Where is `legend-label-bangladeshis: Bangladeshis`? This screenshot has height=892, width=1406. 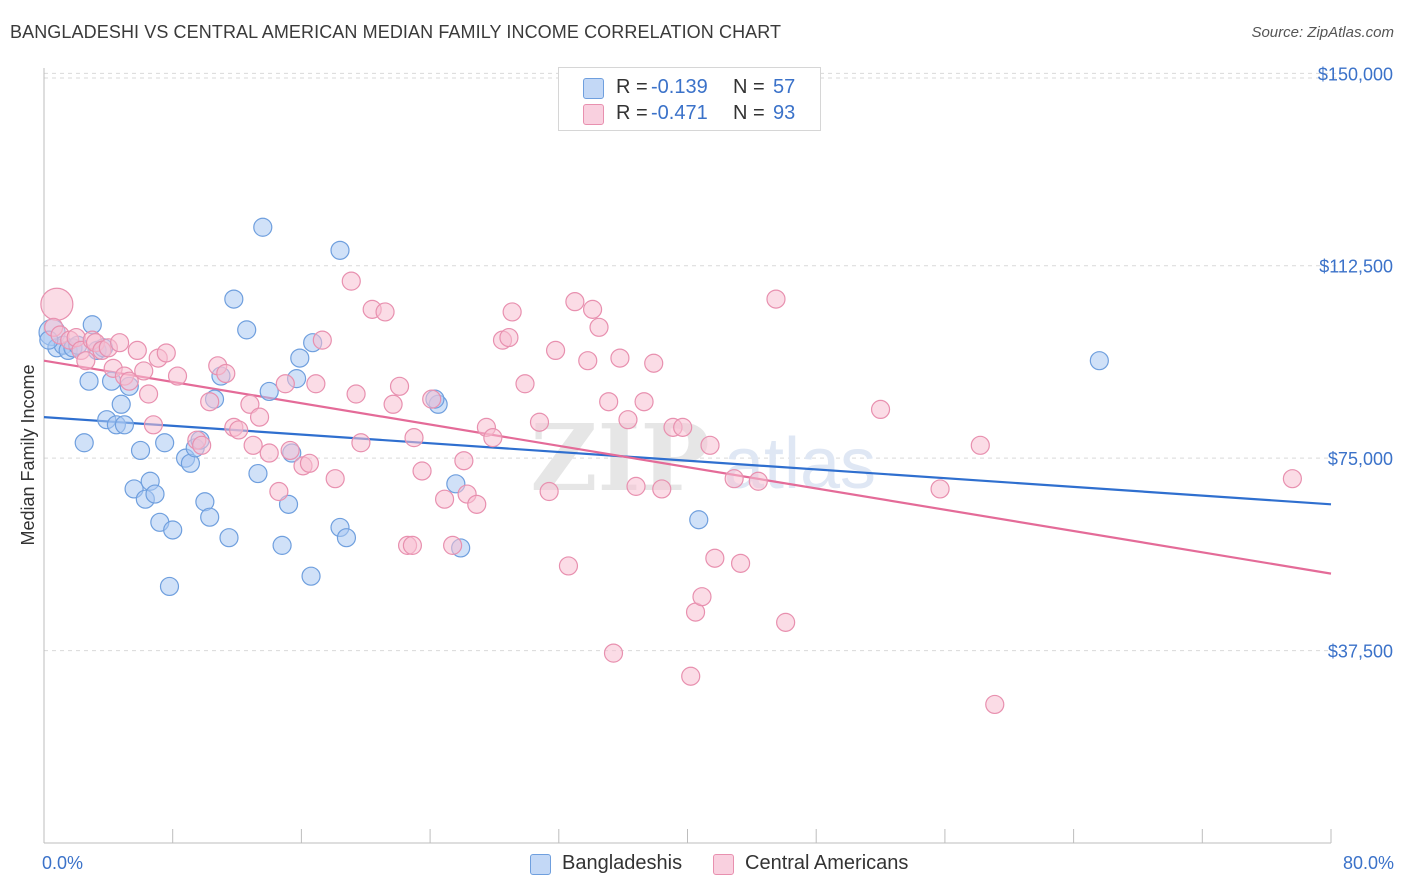
legend-label-bangladeshis: Bangladeshis is located at coordinates (622, 863).